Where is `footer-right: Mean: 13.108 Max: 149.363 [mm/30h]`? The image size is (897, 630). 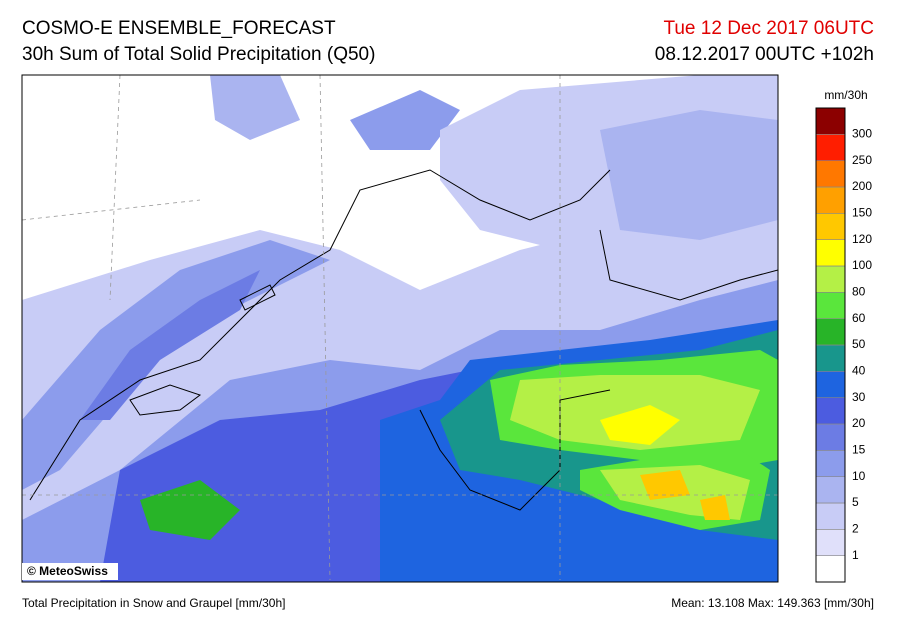 footer-right: Mean: 13.108 Max: 149.363 [mm/30h] is located at coordinates (772, 603).